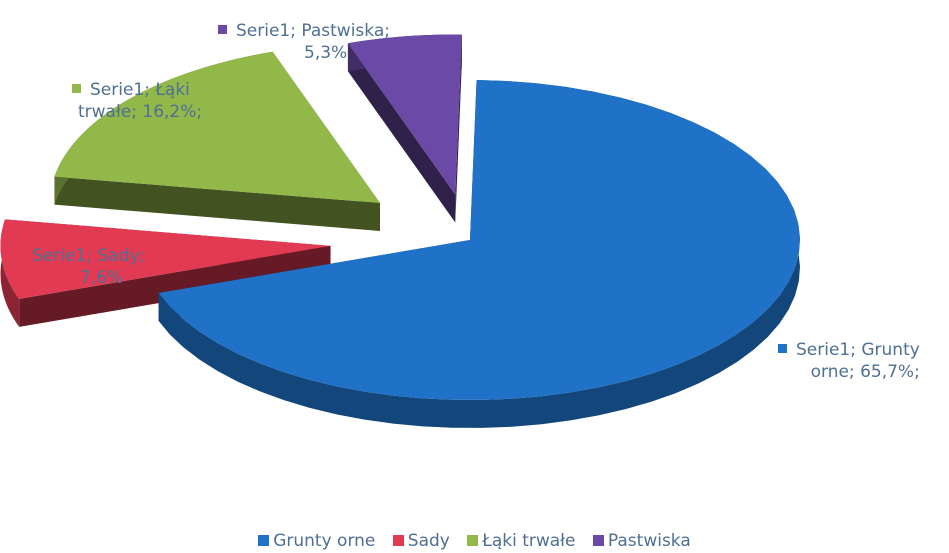 This screenshot has height=553, width=949. I want to click on data-label-sady: Serie1; Sady; 7,6%, so click(79, 267).